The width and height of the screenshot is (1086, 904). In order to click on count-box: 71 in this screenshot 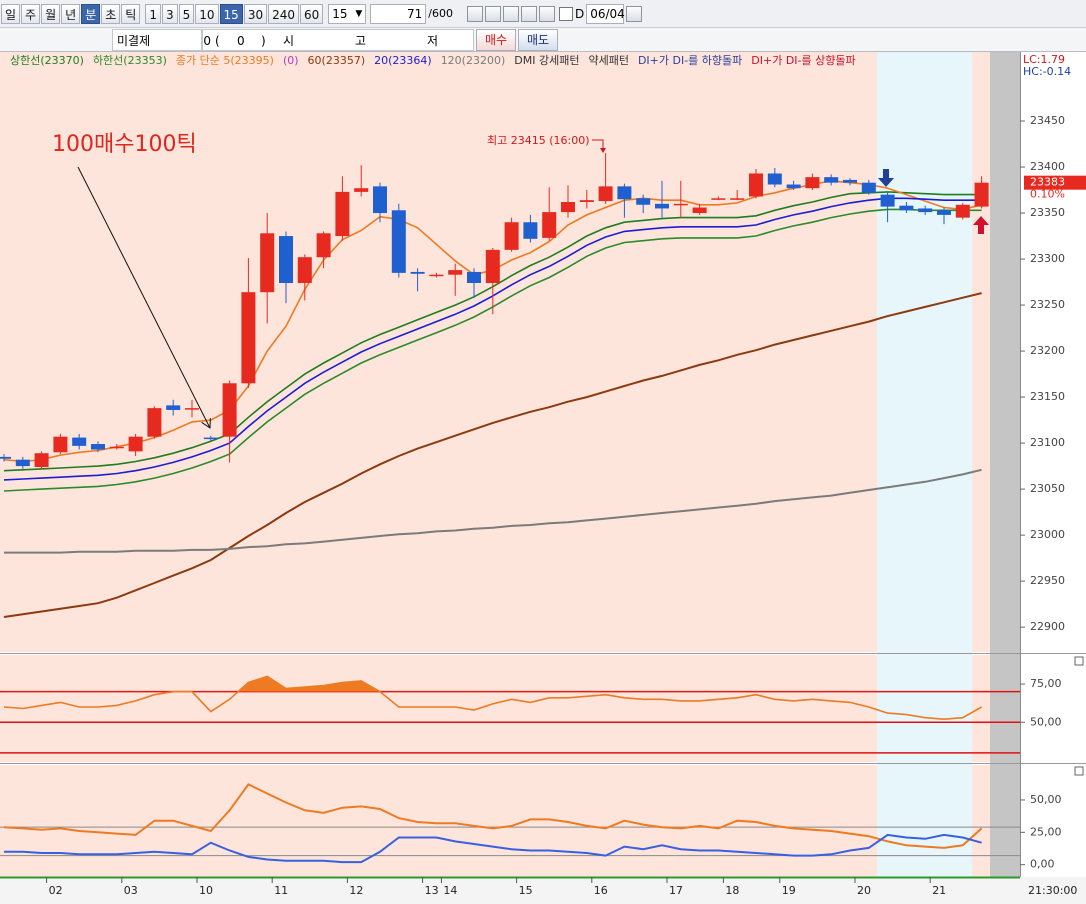, I will do `click(398, 13)`.